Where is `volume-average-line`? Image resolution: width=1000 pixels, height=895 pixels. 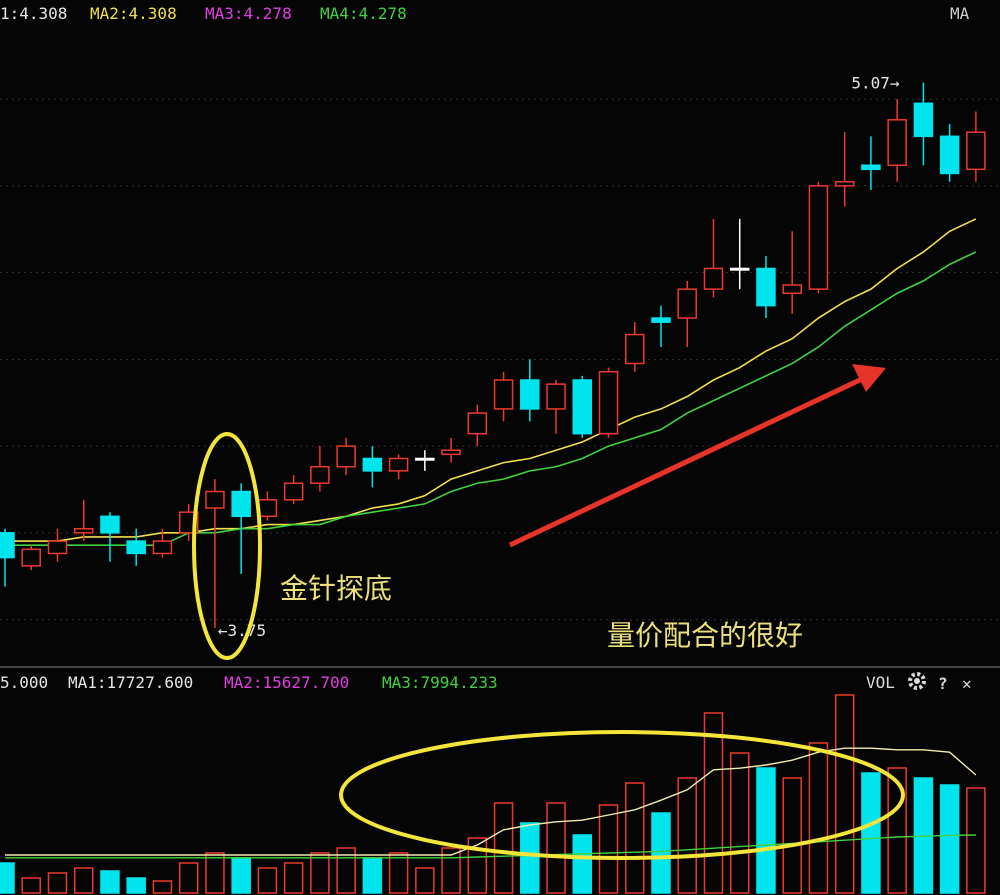 volume-average-line is located at coordinates (491, 801).